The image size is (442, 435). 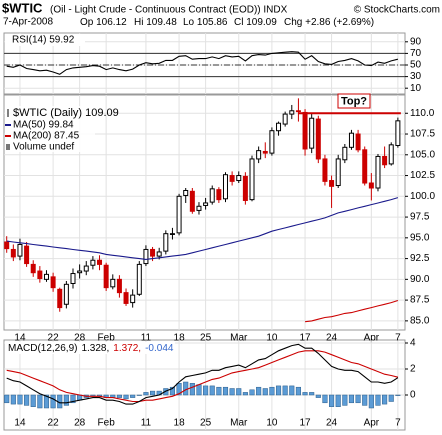 I want to click on source: © StockCharts.com, so click(x=397, y=10).